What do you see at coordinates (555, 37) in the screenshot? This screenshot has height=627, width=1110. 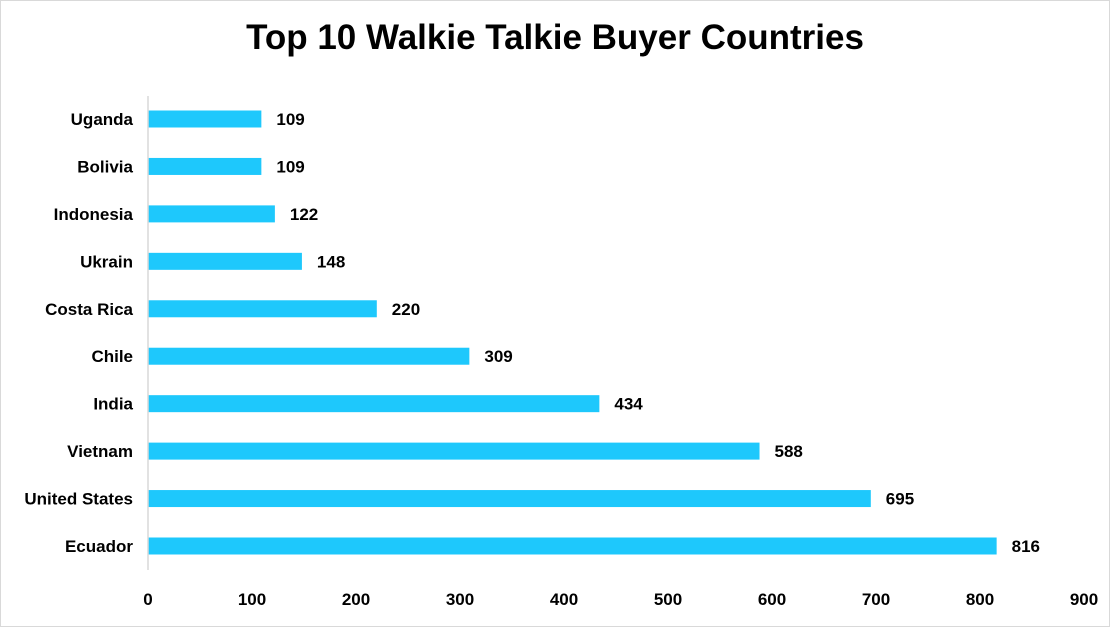 I see `chart-title: Top 10 Walkie Talkie Buyer Countries` at bounding box center [555, 37].